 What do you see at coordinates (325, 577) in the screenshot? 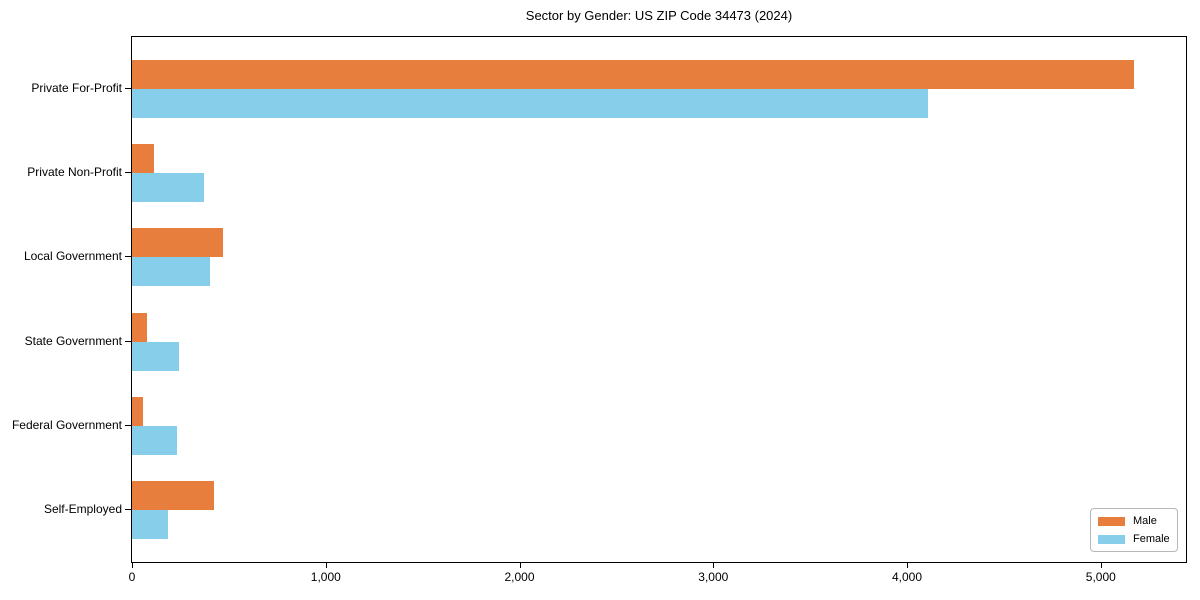
I see `x-tick-label: 1,000` at bounding box center [325, 577].